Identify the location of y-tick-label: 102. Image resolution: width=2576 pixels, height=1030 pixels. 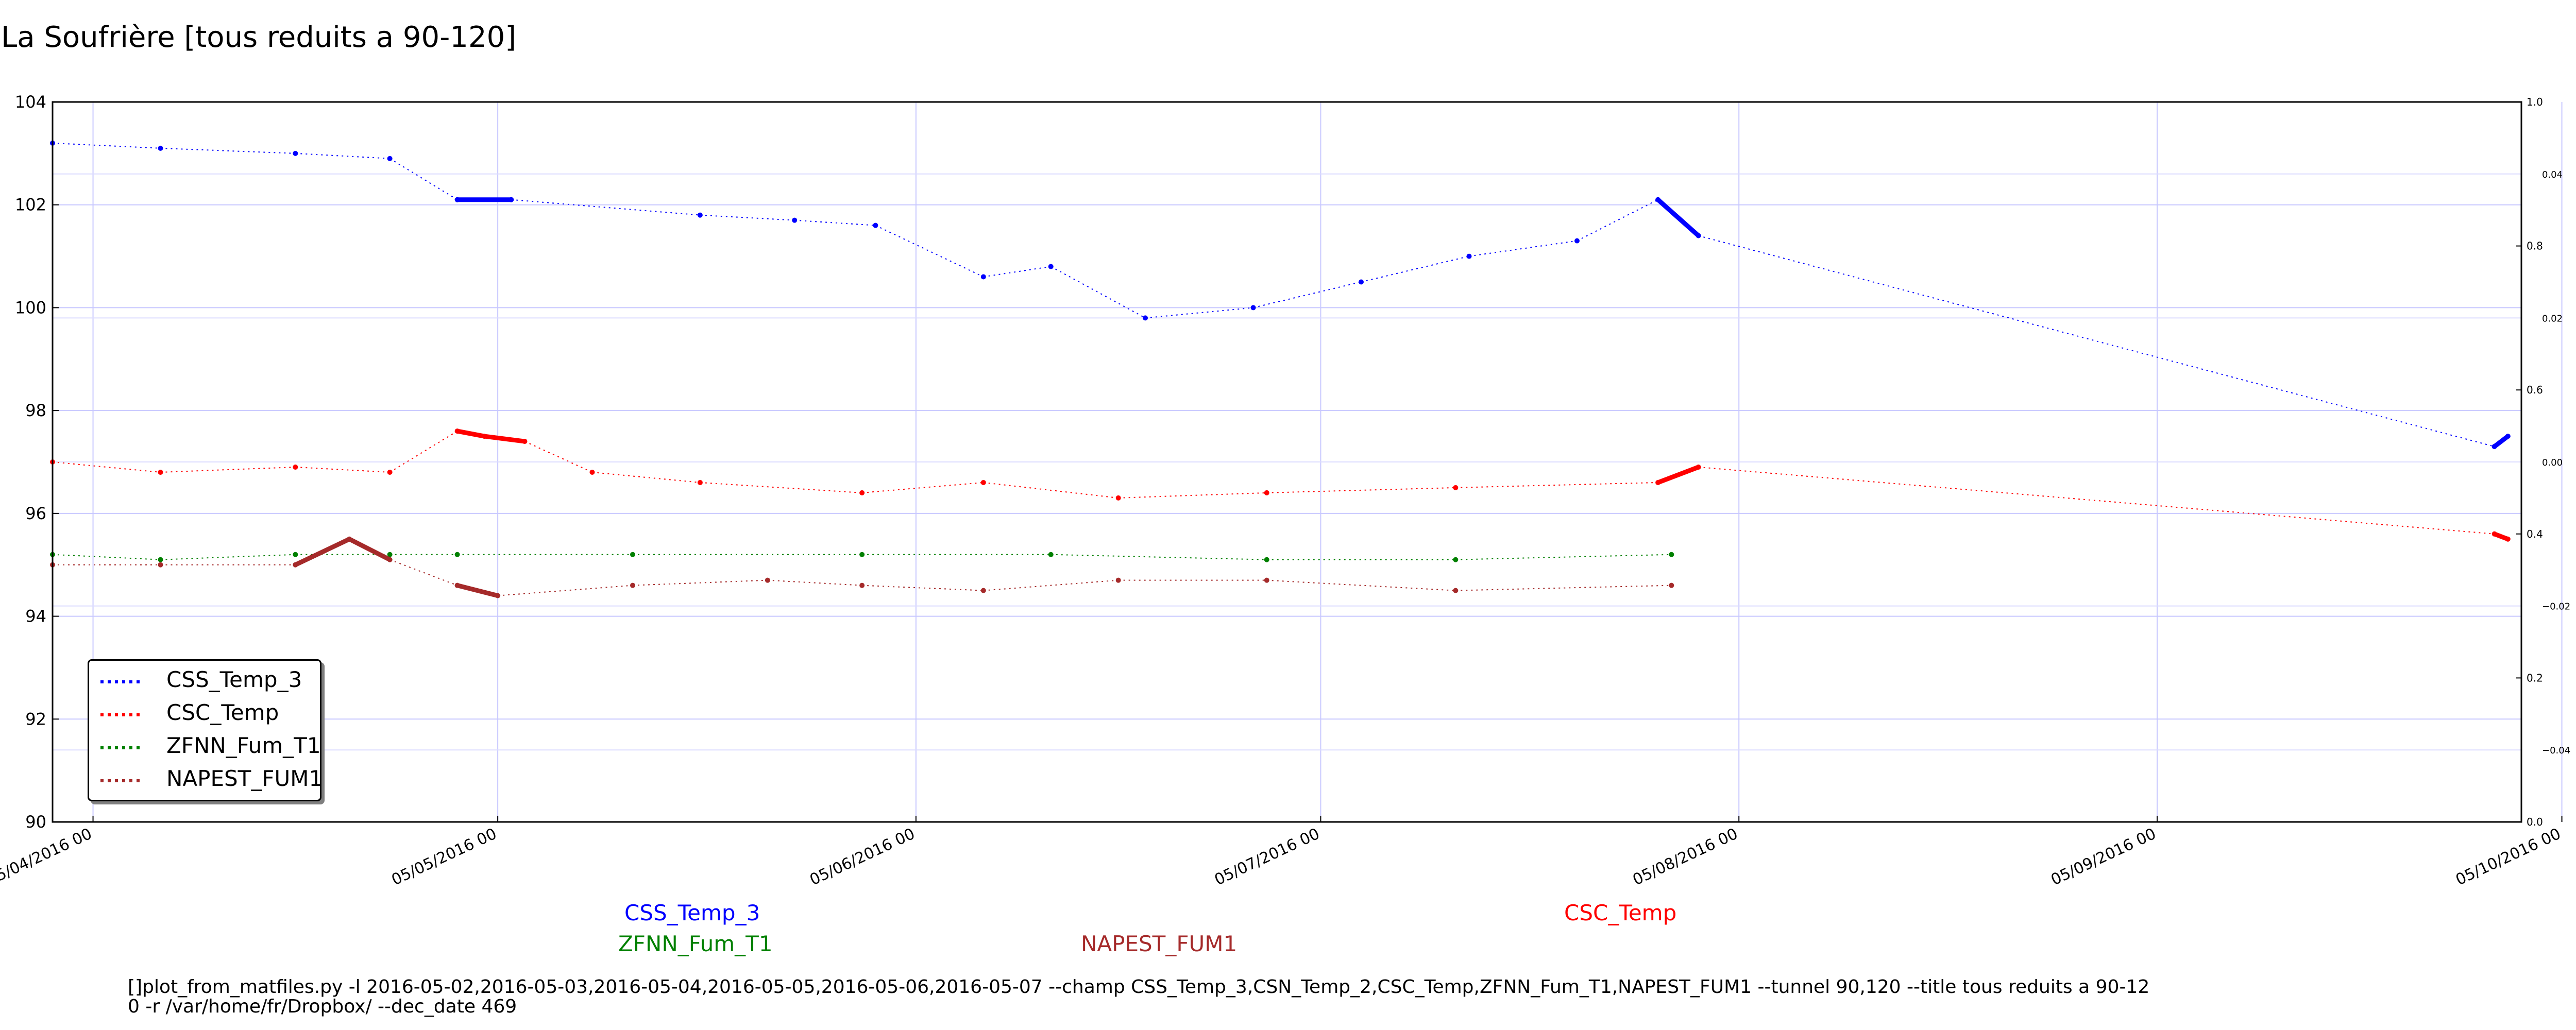
(30, 205).